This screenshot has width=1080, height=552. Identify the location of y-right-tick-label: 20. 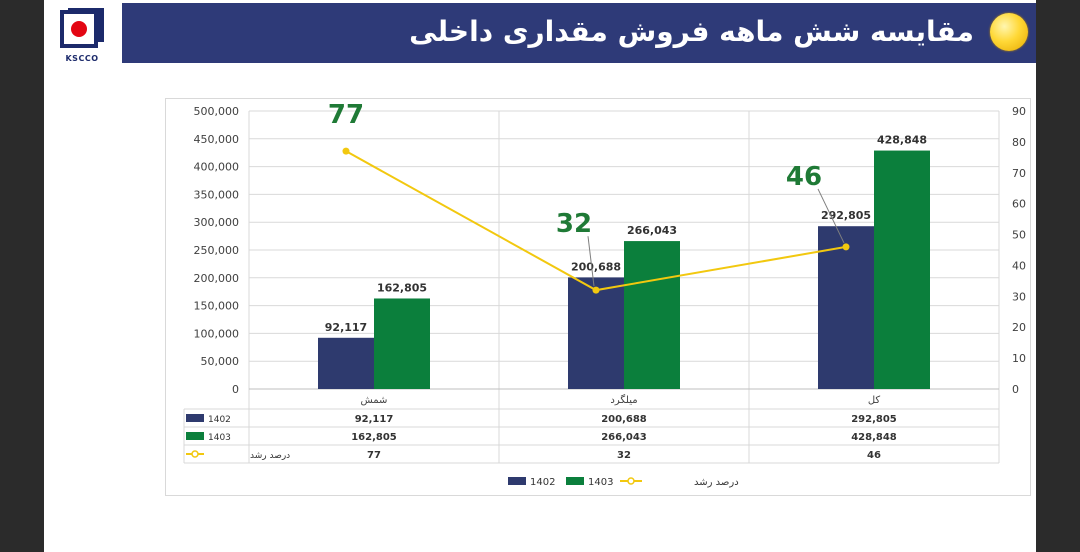
(1019, 327).